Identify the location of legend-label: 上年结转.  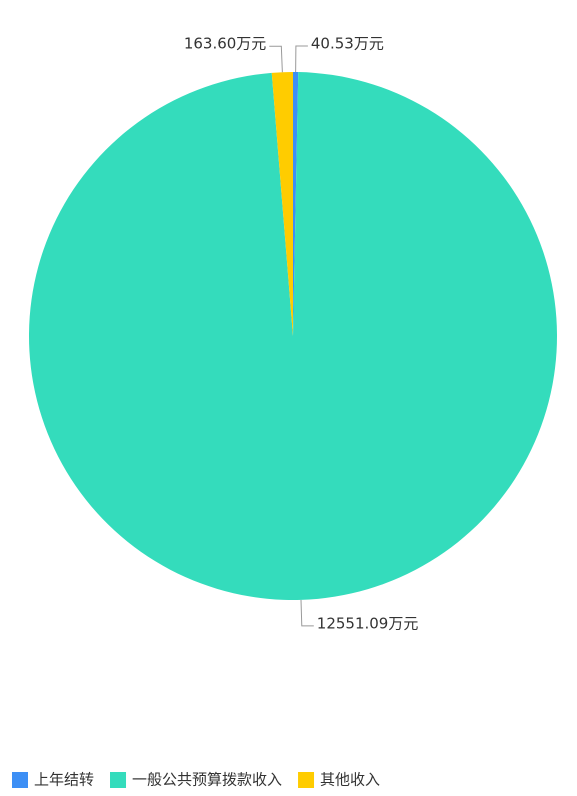
(64, 780).